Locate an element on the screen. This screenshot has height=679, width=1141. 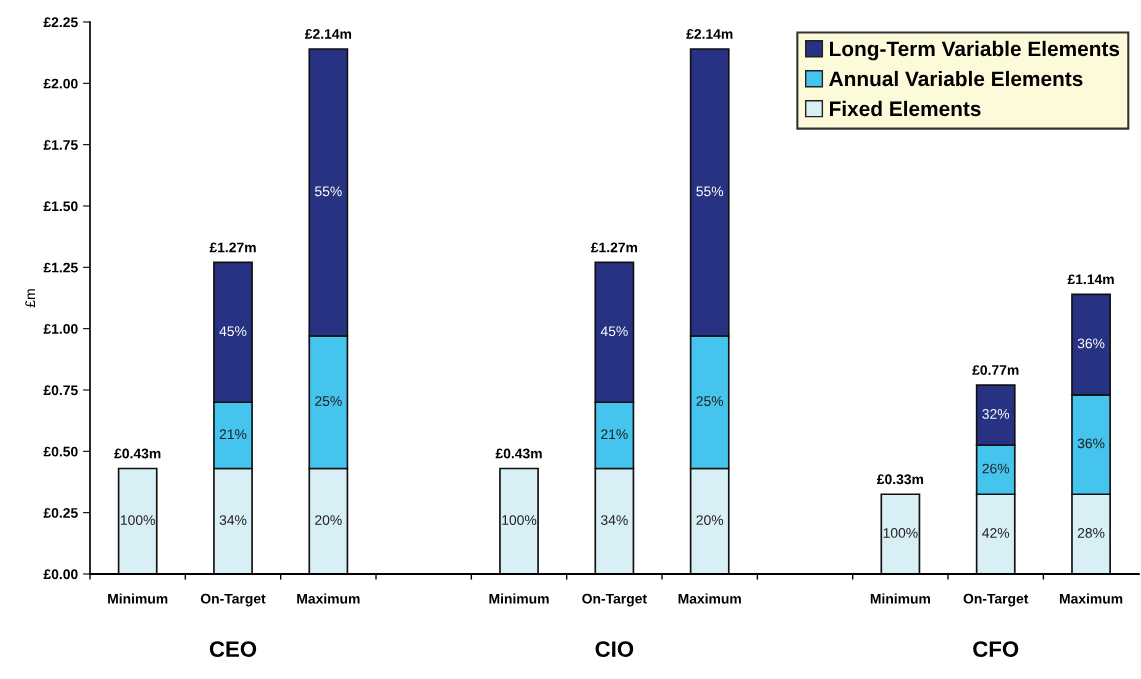
total-label: £0.33m is located at coordinates (900, 479).